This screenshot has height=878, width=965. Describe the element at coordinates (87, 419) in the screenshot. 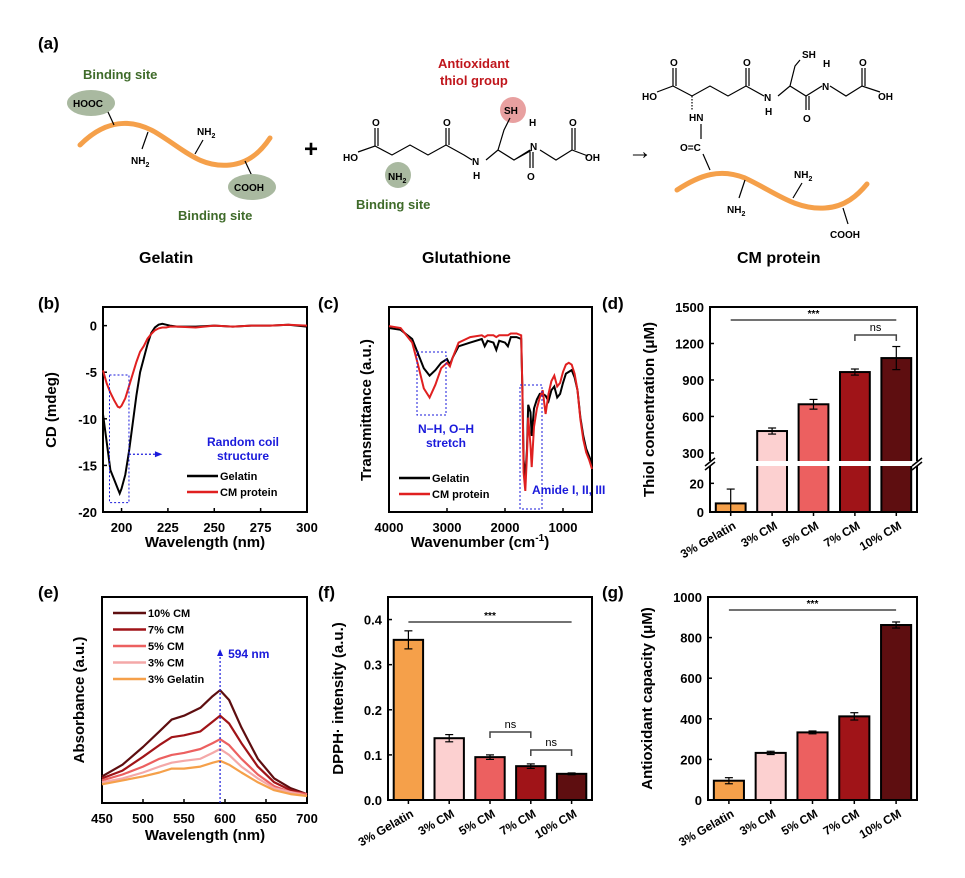

I see `y-tick-label: -10` at that location.